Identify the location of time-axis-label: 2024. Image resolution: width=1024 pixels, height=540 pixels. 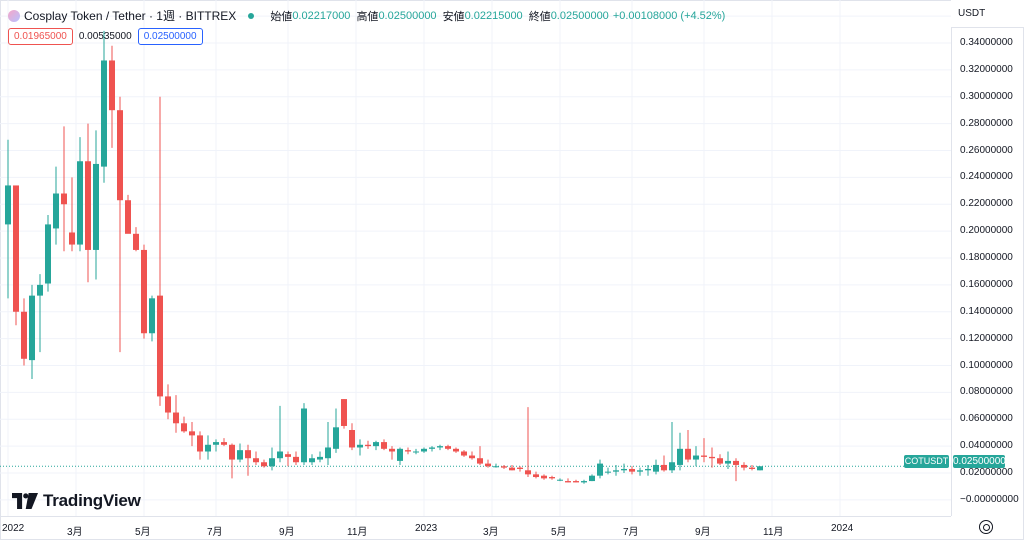
(842, 528).